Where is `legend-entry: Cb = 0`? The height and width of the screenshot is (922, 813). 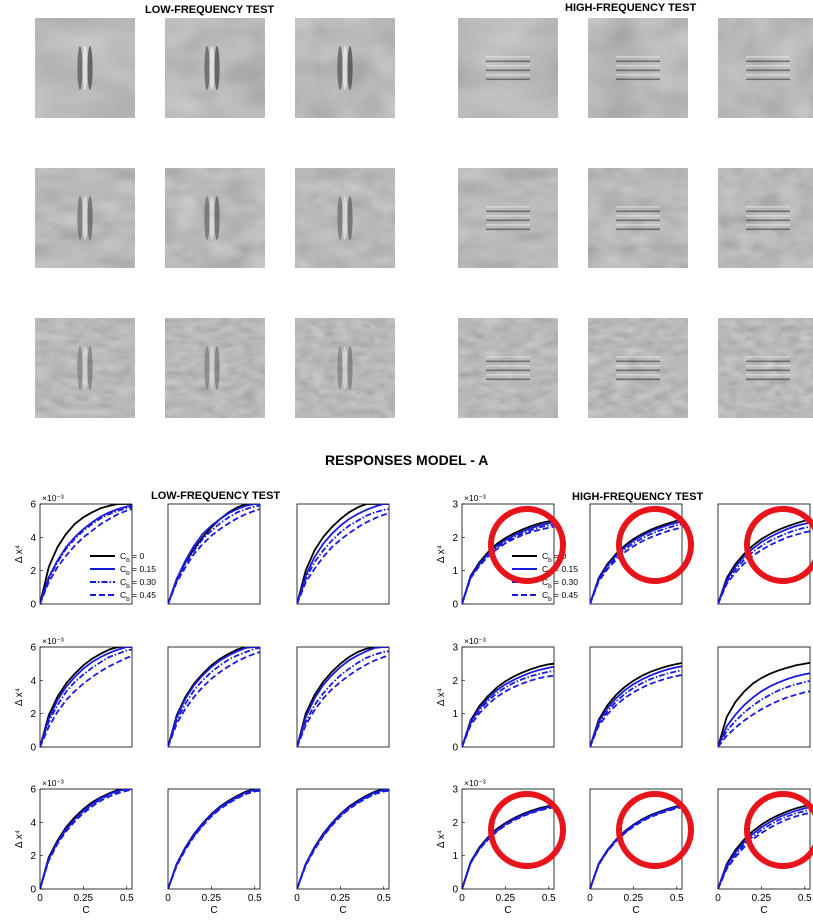
legend-entry: Cb = 0 is located at coordinates (132, 557).